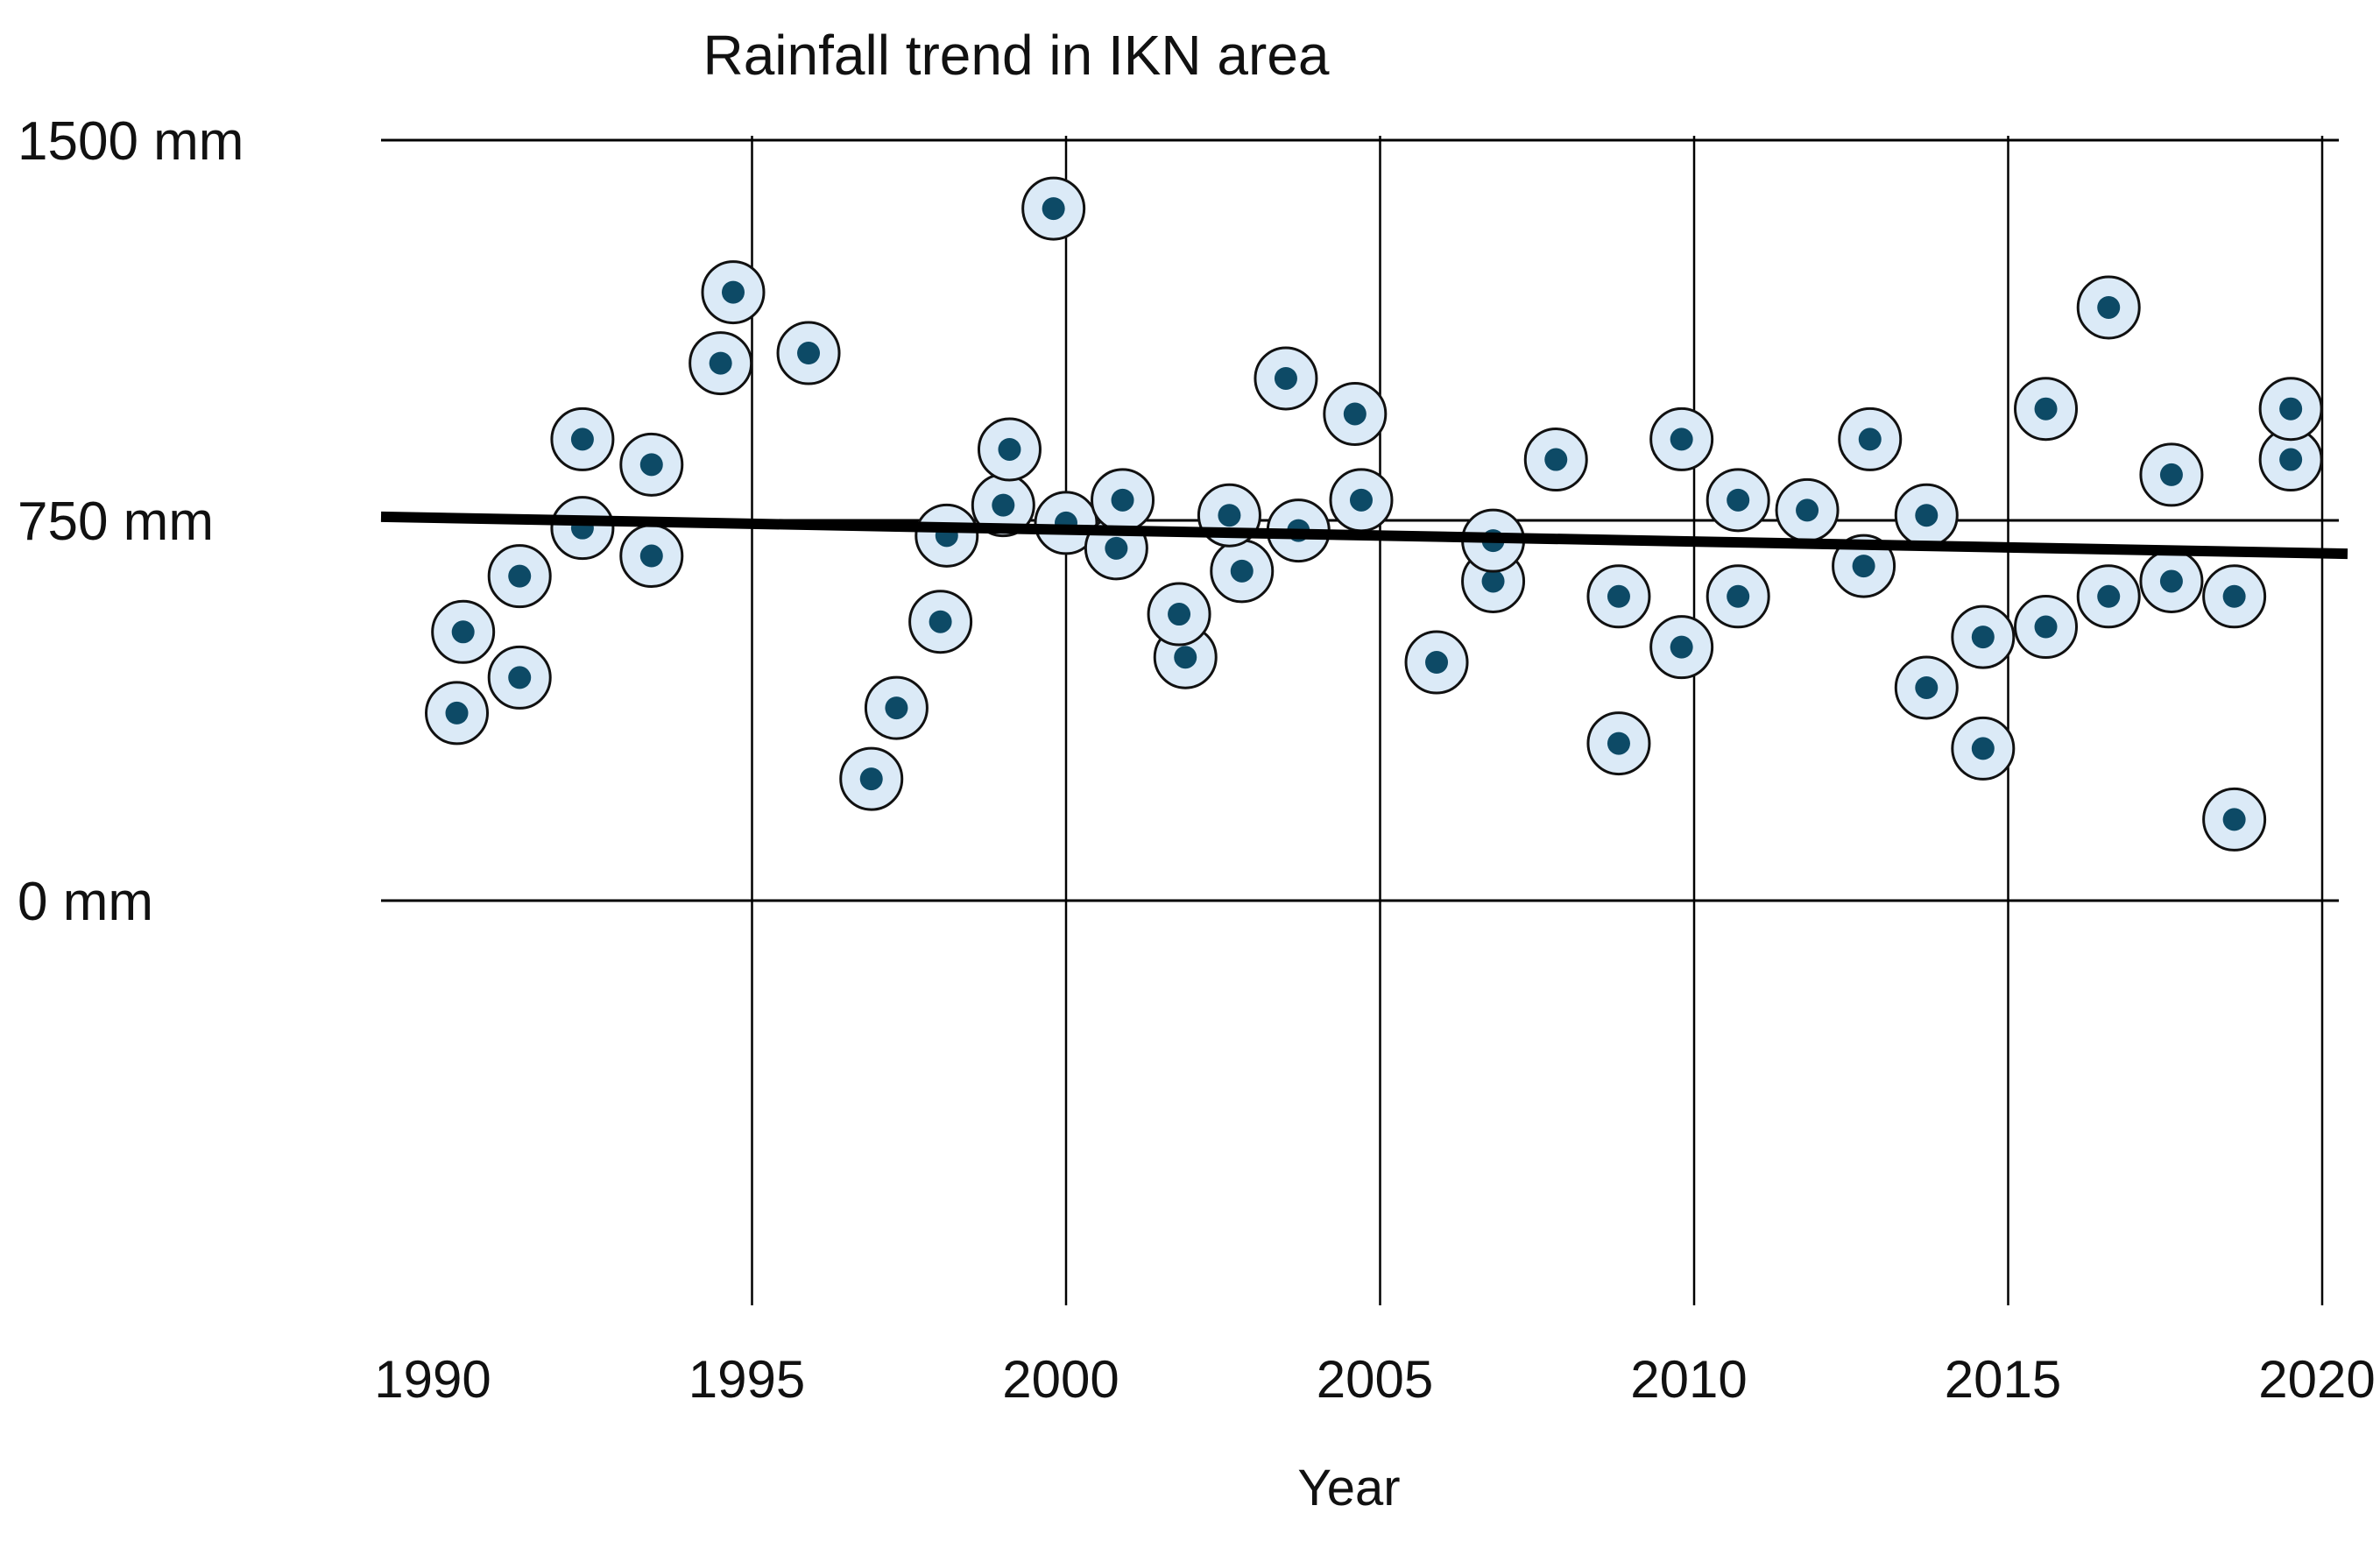 The image size is (2380, 1541). I want to click on x-tick-label: 2000, so click(1060, 1379).